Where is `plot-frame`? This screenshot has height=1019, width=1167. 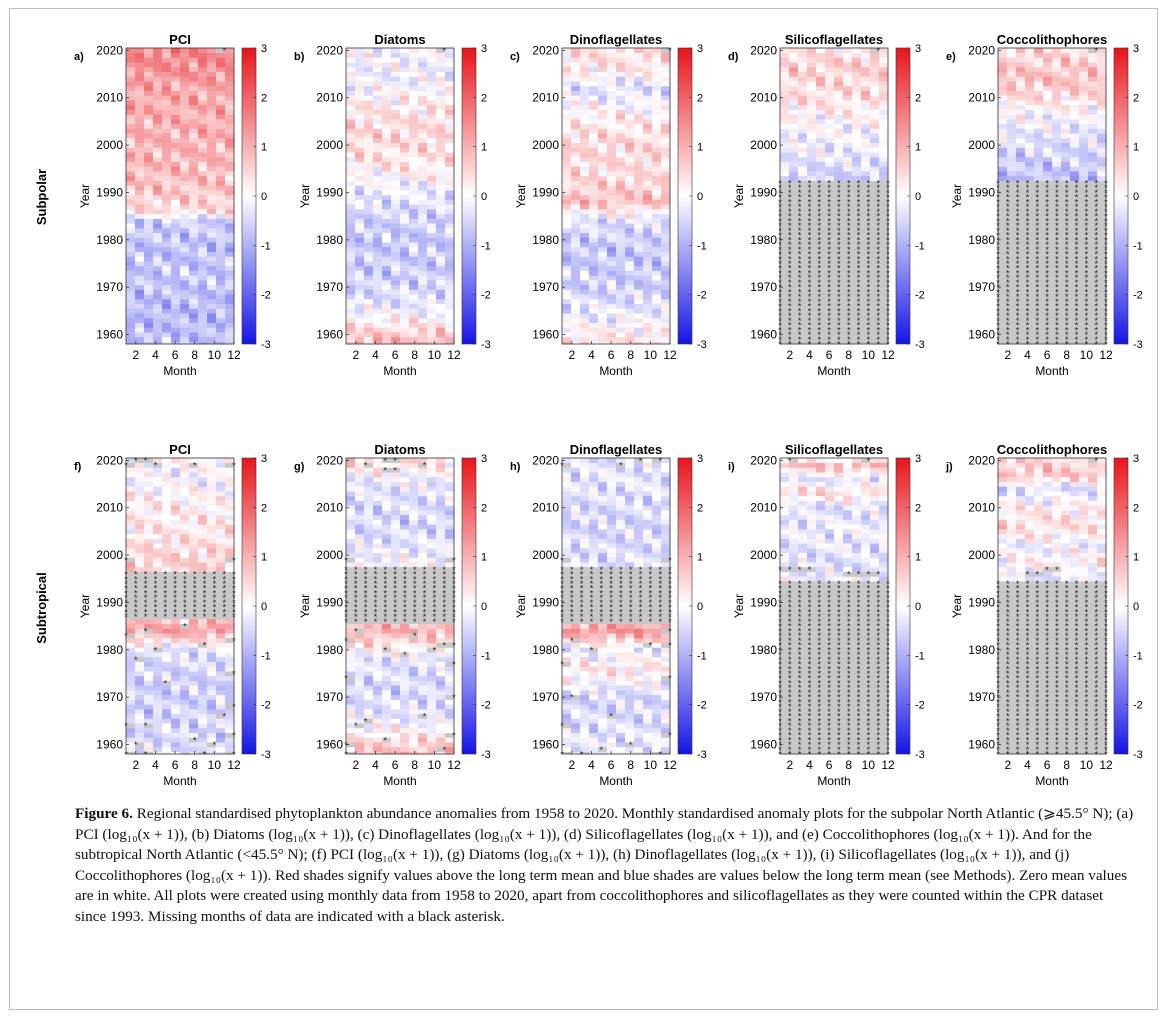
plot-frame is located at coordinates (834, 196).